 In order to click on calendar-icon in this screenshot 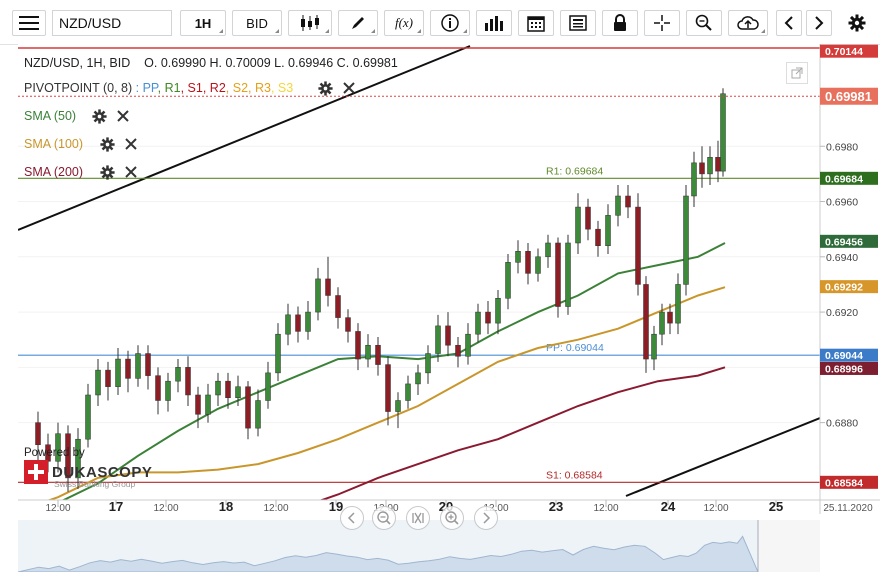, I will do `click(536, 23)`.